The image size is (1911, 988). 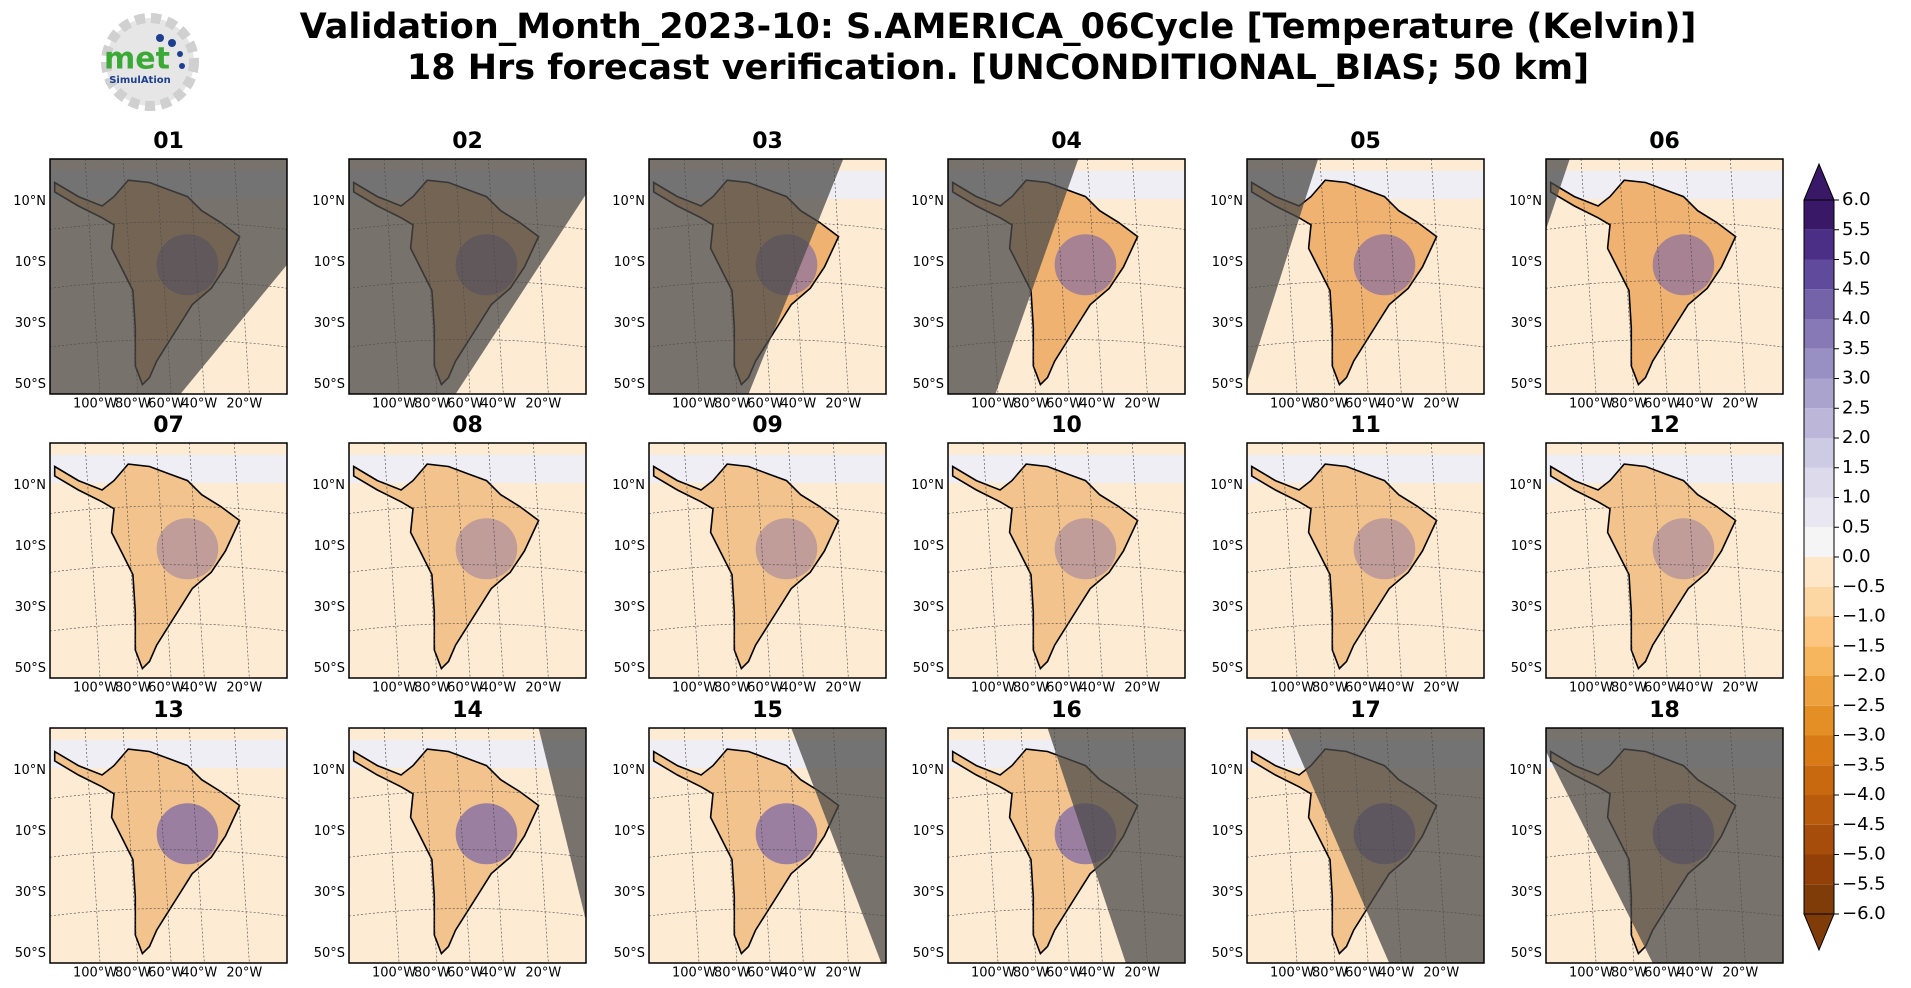 What do you see at coordinates (749, 554) in the screenshot?
I see `map-panel: 09 10°N 10°S 30°S 50°S 100°W80°W60°W40°W 20°W` at bounding box center [749, 554].